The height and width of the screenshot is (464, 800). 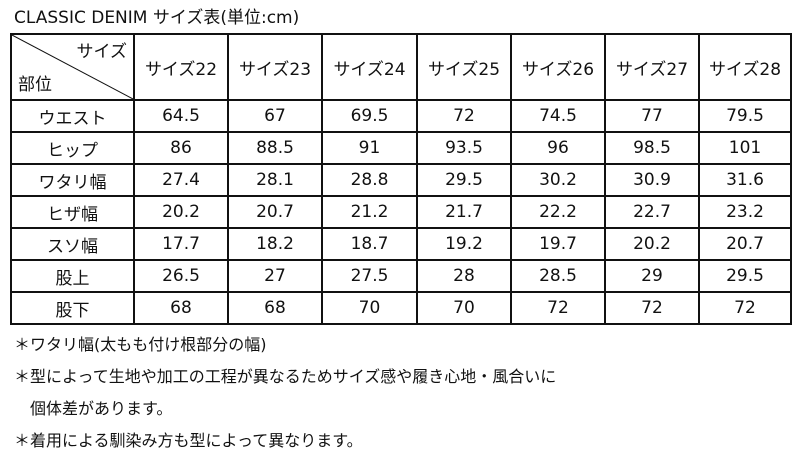 What do you see at coordinates (745, 67) in the screenshot?
I see `column-header: サイズ28` at bounding box center [745, 67].